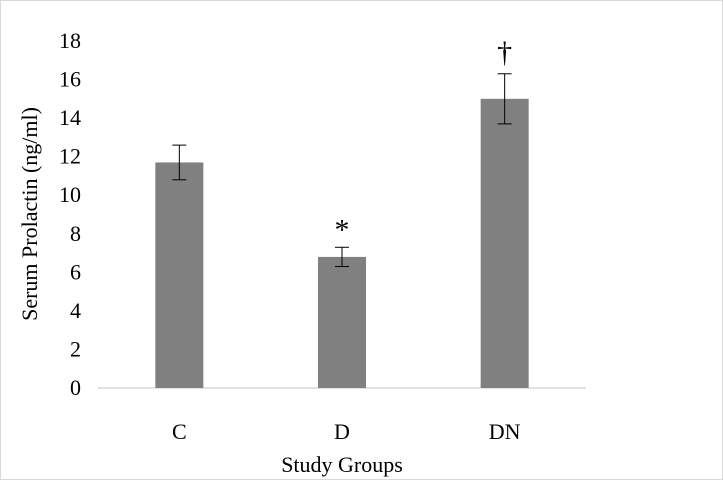 This screenshot has height=486, width=723. What do you see at coordinates (424, 141) in the screenshot?
I see `significance-markers: *†` at bounding box center [424, 141].